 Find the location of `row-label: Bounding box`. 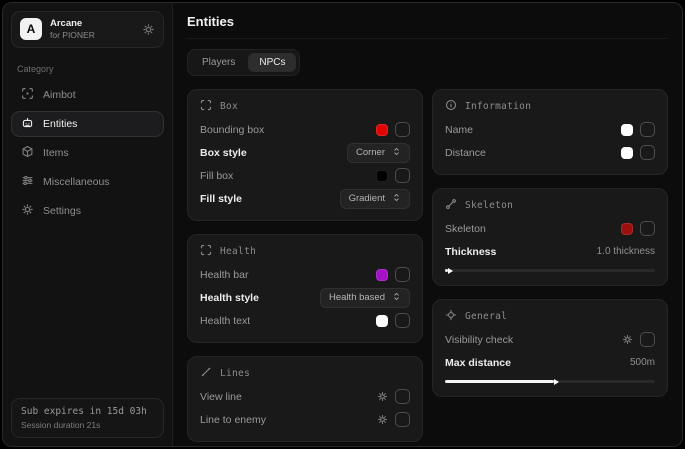

row-label: Bounding box is located at coordinates (232, 129).